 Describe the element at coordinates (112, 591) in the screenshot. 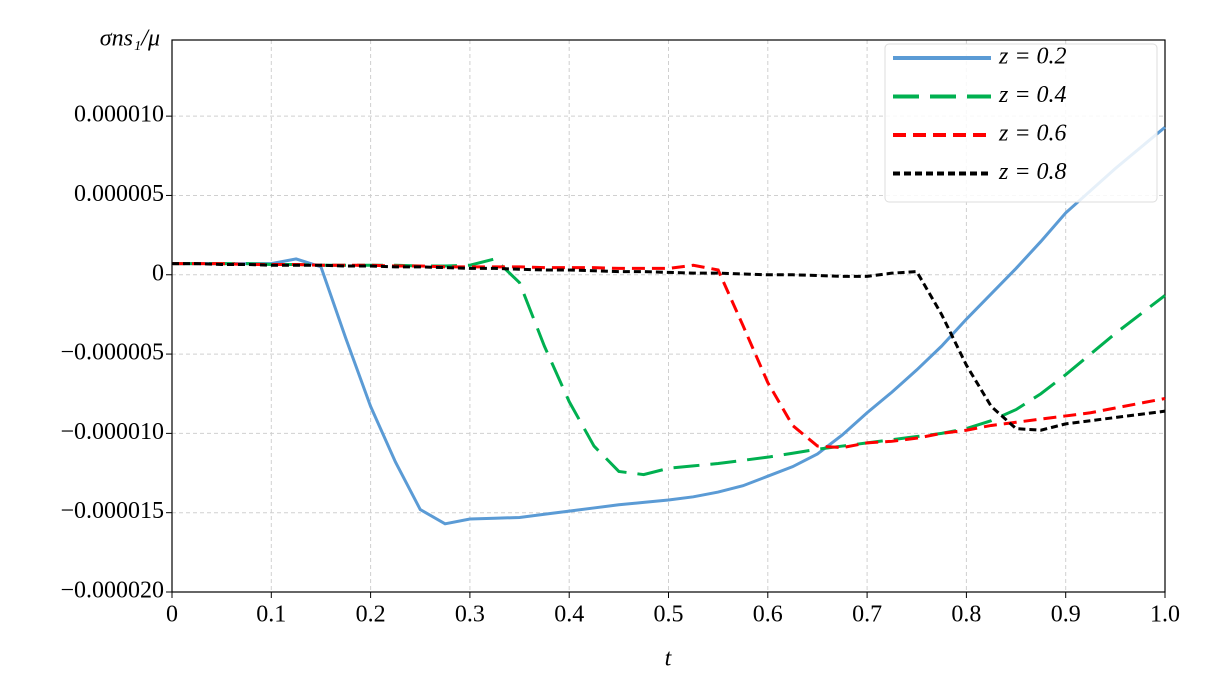

I see `y-tick-label: −0.000020` at that location.